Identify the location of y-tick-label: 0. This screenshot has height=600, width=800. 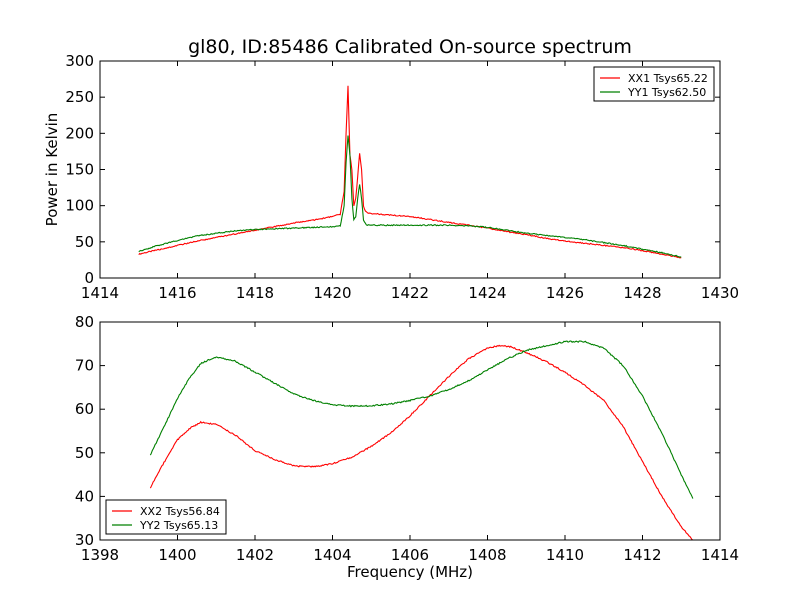
(89, 278).